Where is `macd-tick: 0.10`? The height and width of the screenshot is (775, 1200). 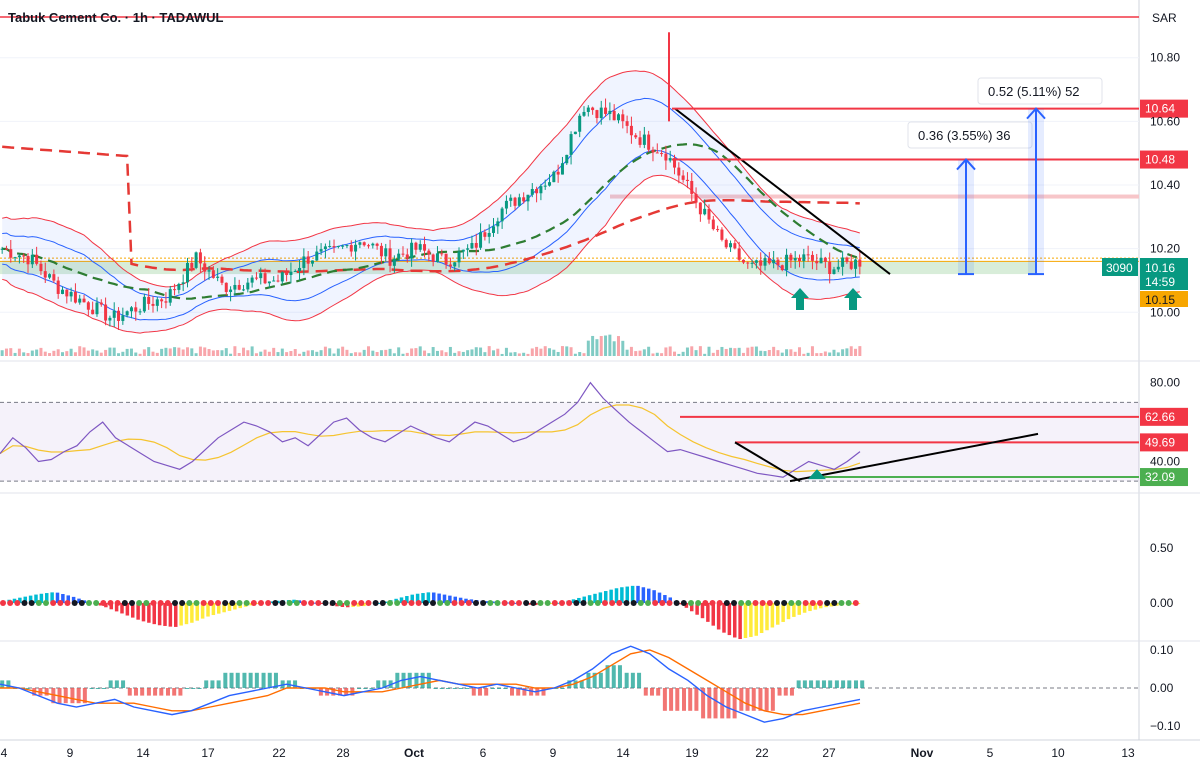 macd-tick: 0.10 is located at coordinates (1162, 650).